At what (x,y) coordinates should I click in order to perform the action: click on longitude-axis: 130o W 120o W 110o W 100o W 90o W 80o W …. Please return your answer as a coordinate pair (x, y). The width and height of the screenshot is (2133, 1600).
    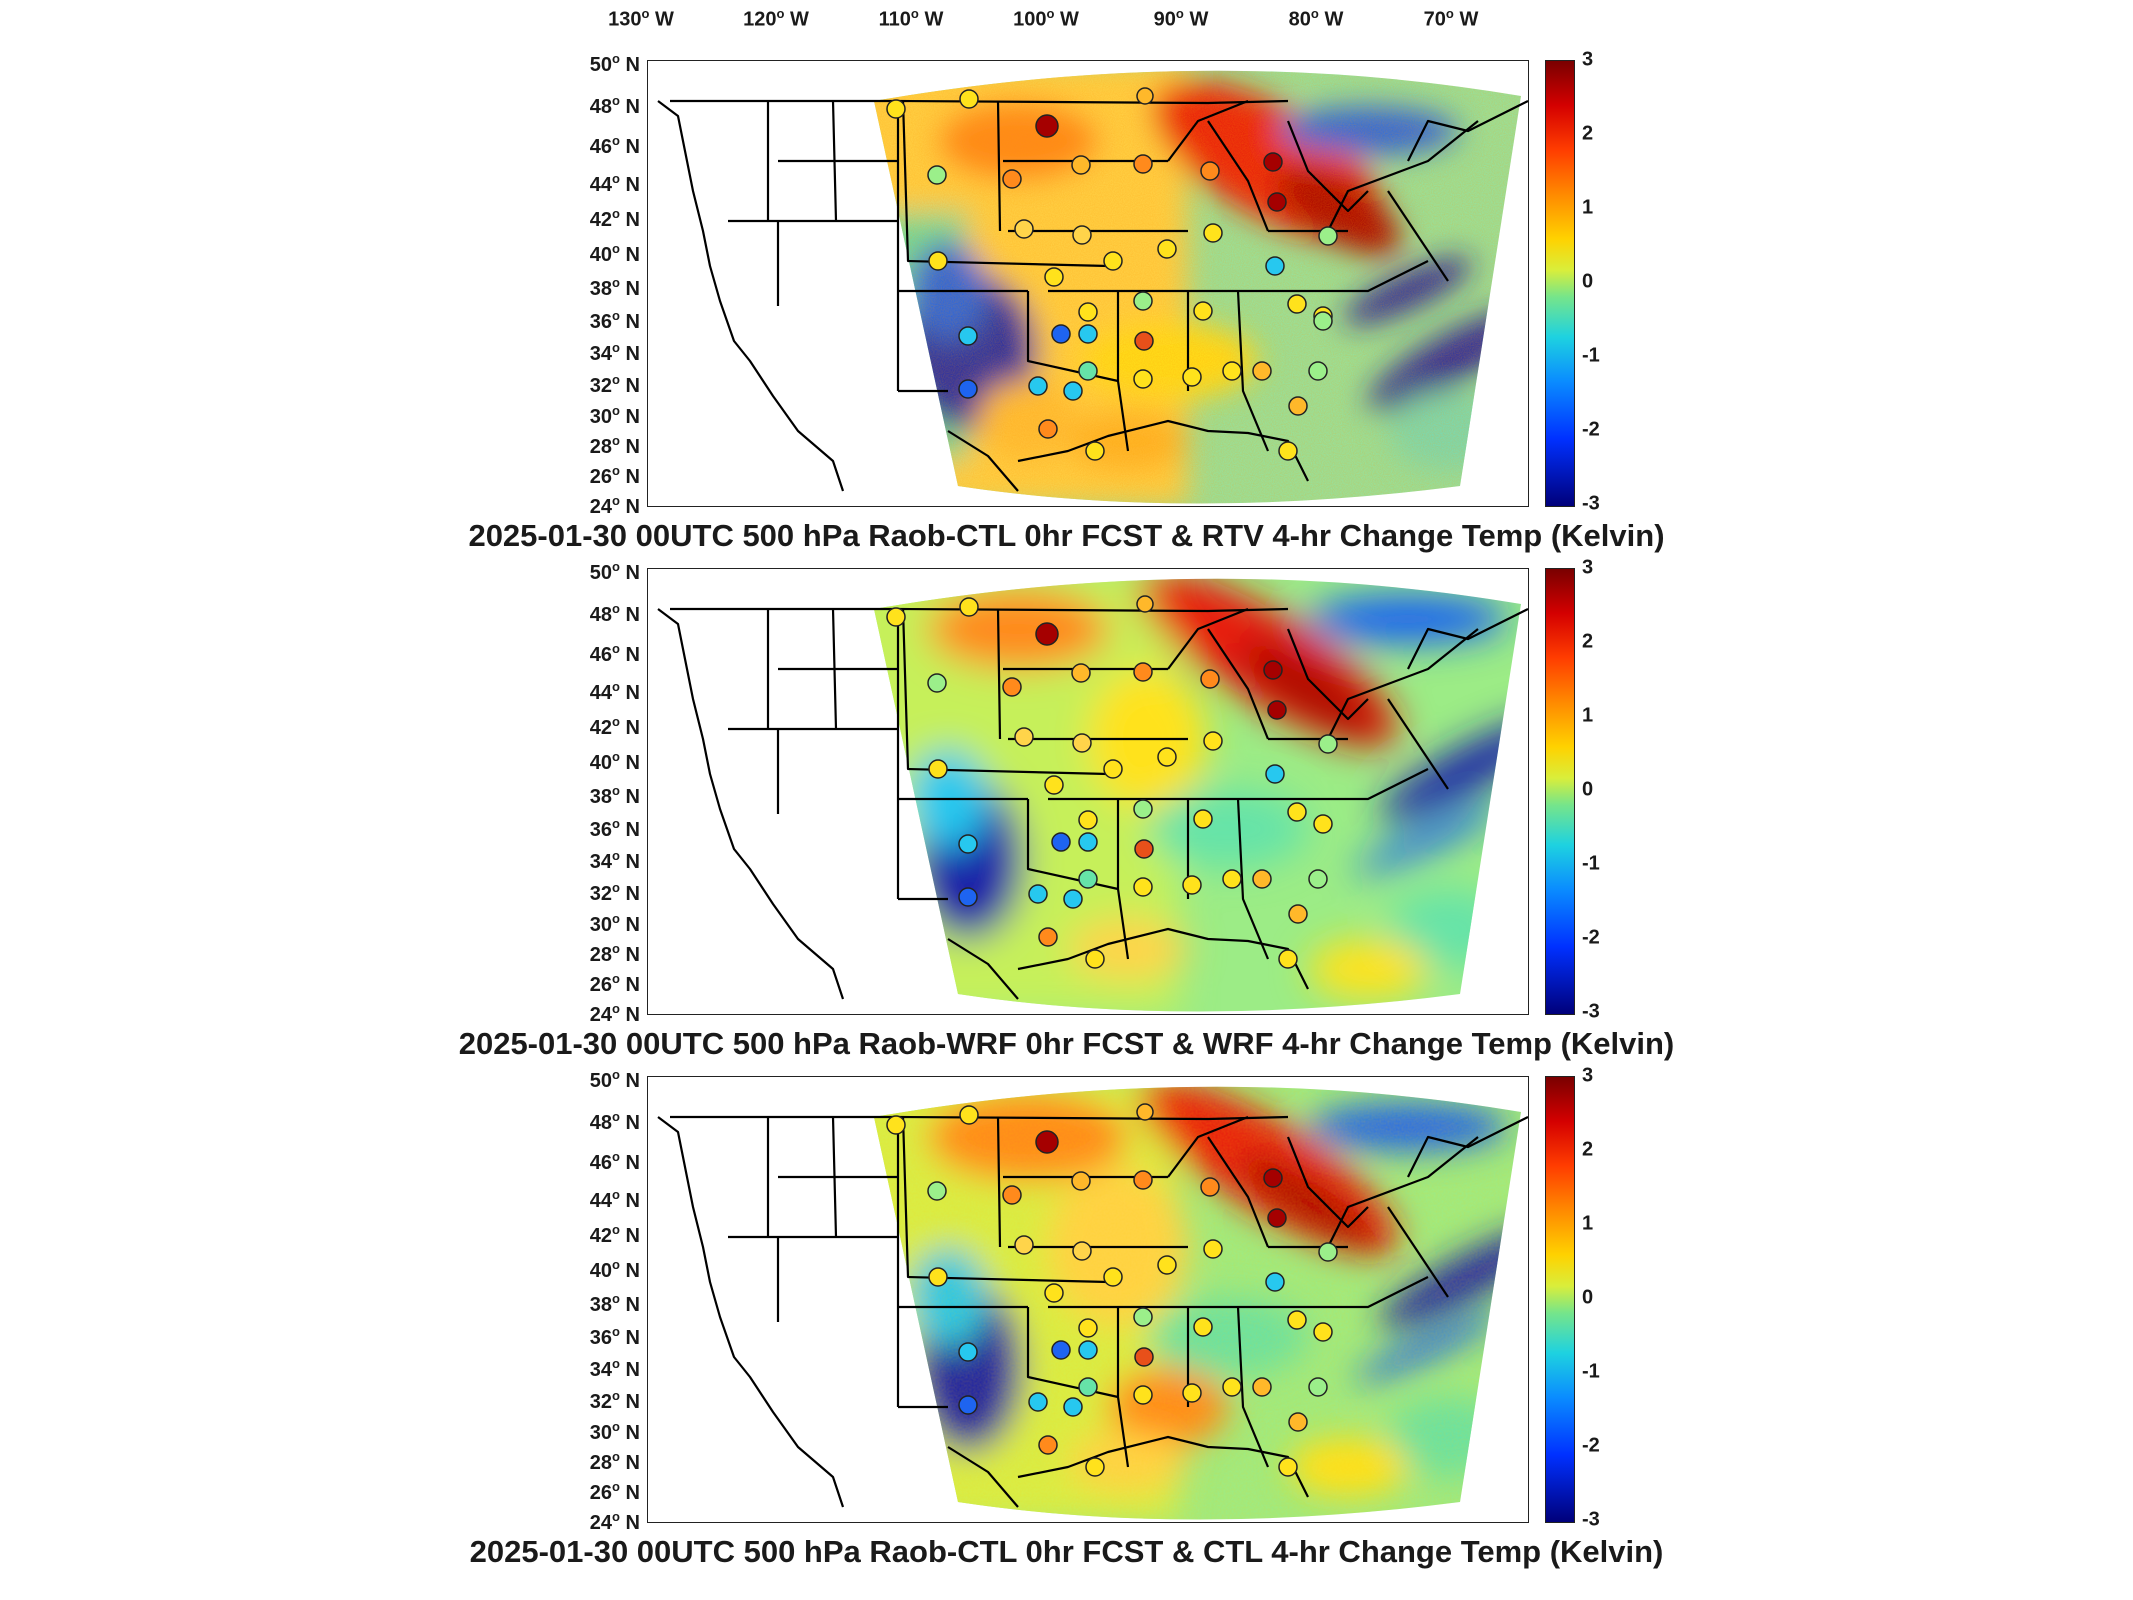
    Looking at the image, I should click on (1066, 20).